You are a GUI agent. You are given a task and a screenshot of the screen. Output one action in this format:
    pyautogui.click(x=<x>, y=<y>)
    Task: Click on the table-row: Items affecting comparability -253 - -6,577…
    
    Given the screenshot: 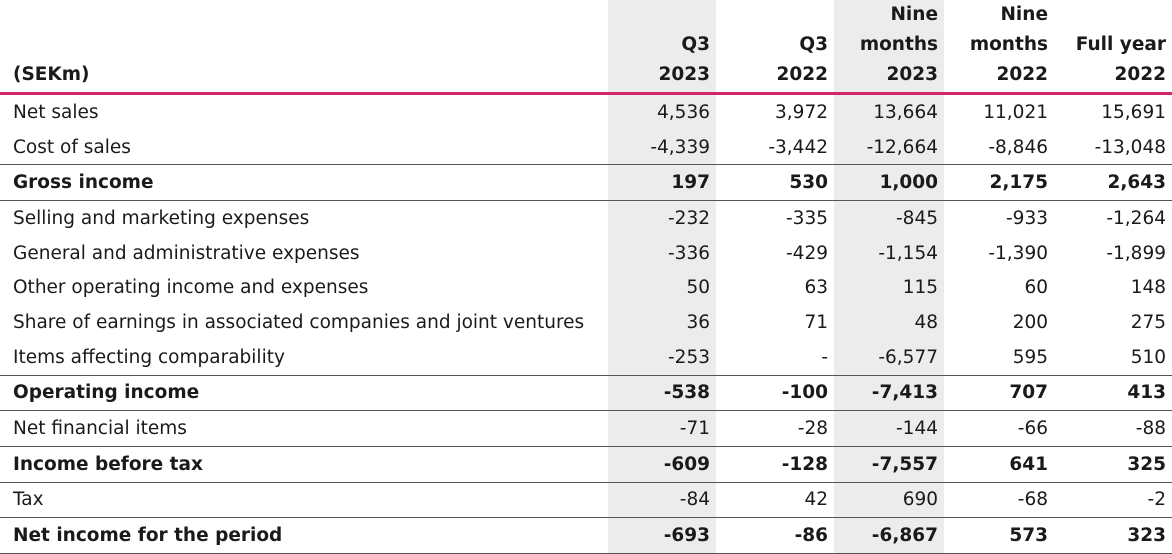 What is the action you would take?
    pyautogui.click(x=586, y=357)
    